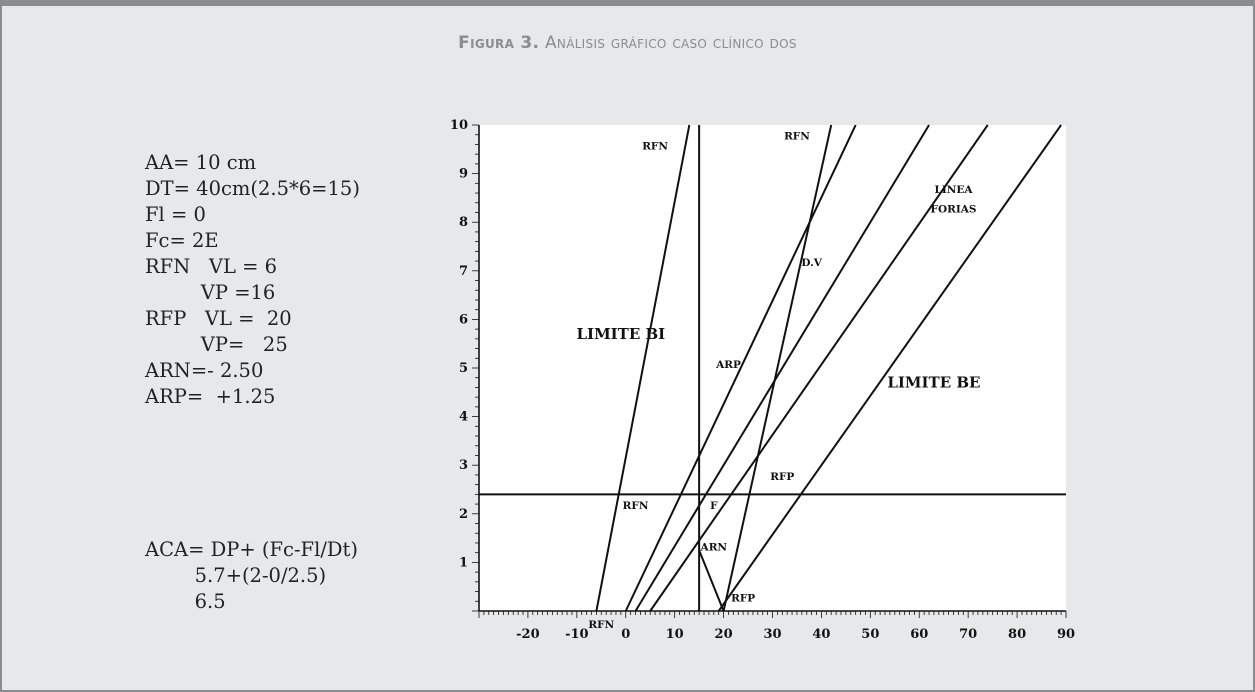  I want to click on x-tick-label: 0, so click(625, 634).